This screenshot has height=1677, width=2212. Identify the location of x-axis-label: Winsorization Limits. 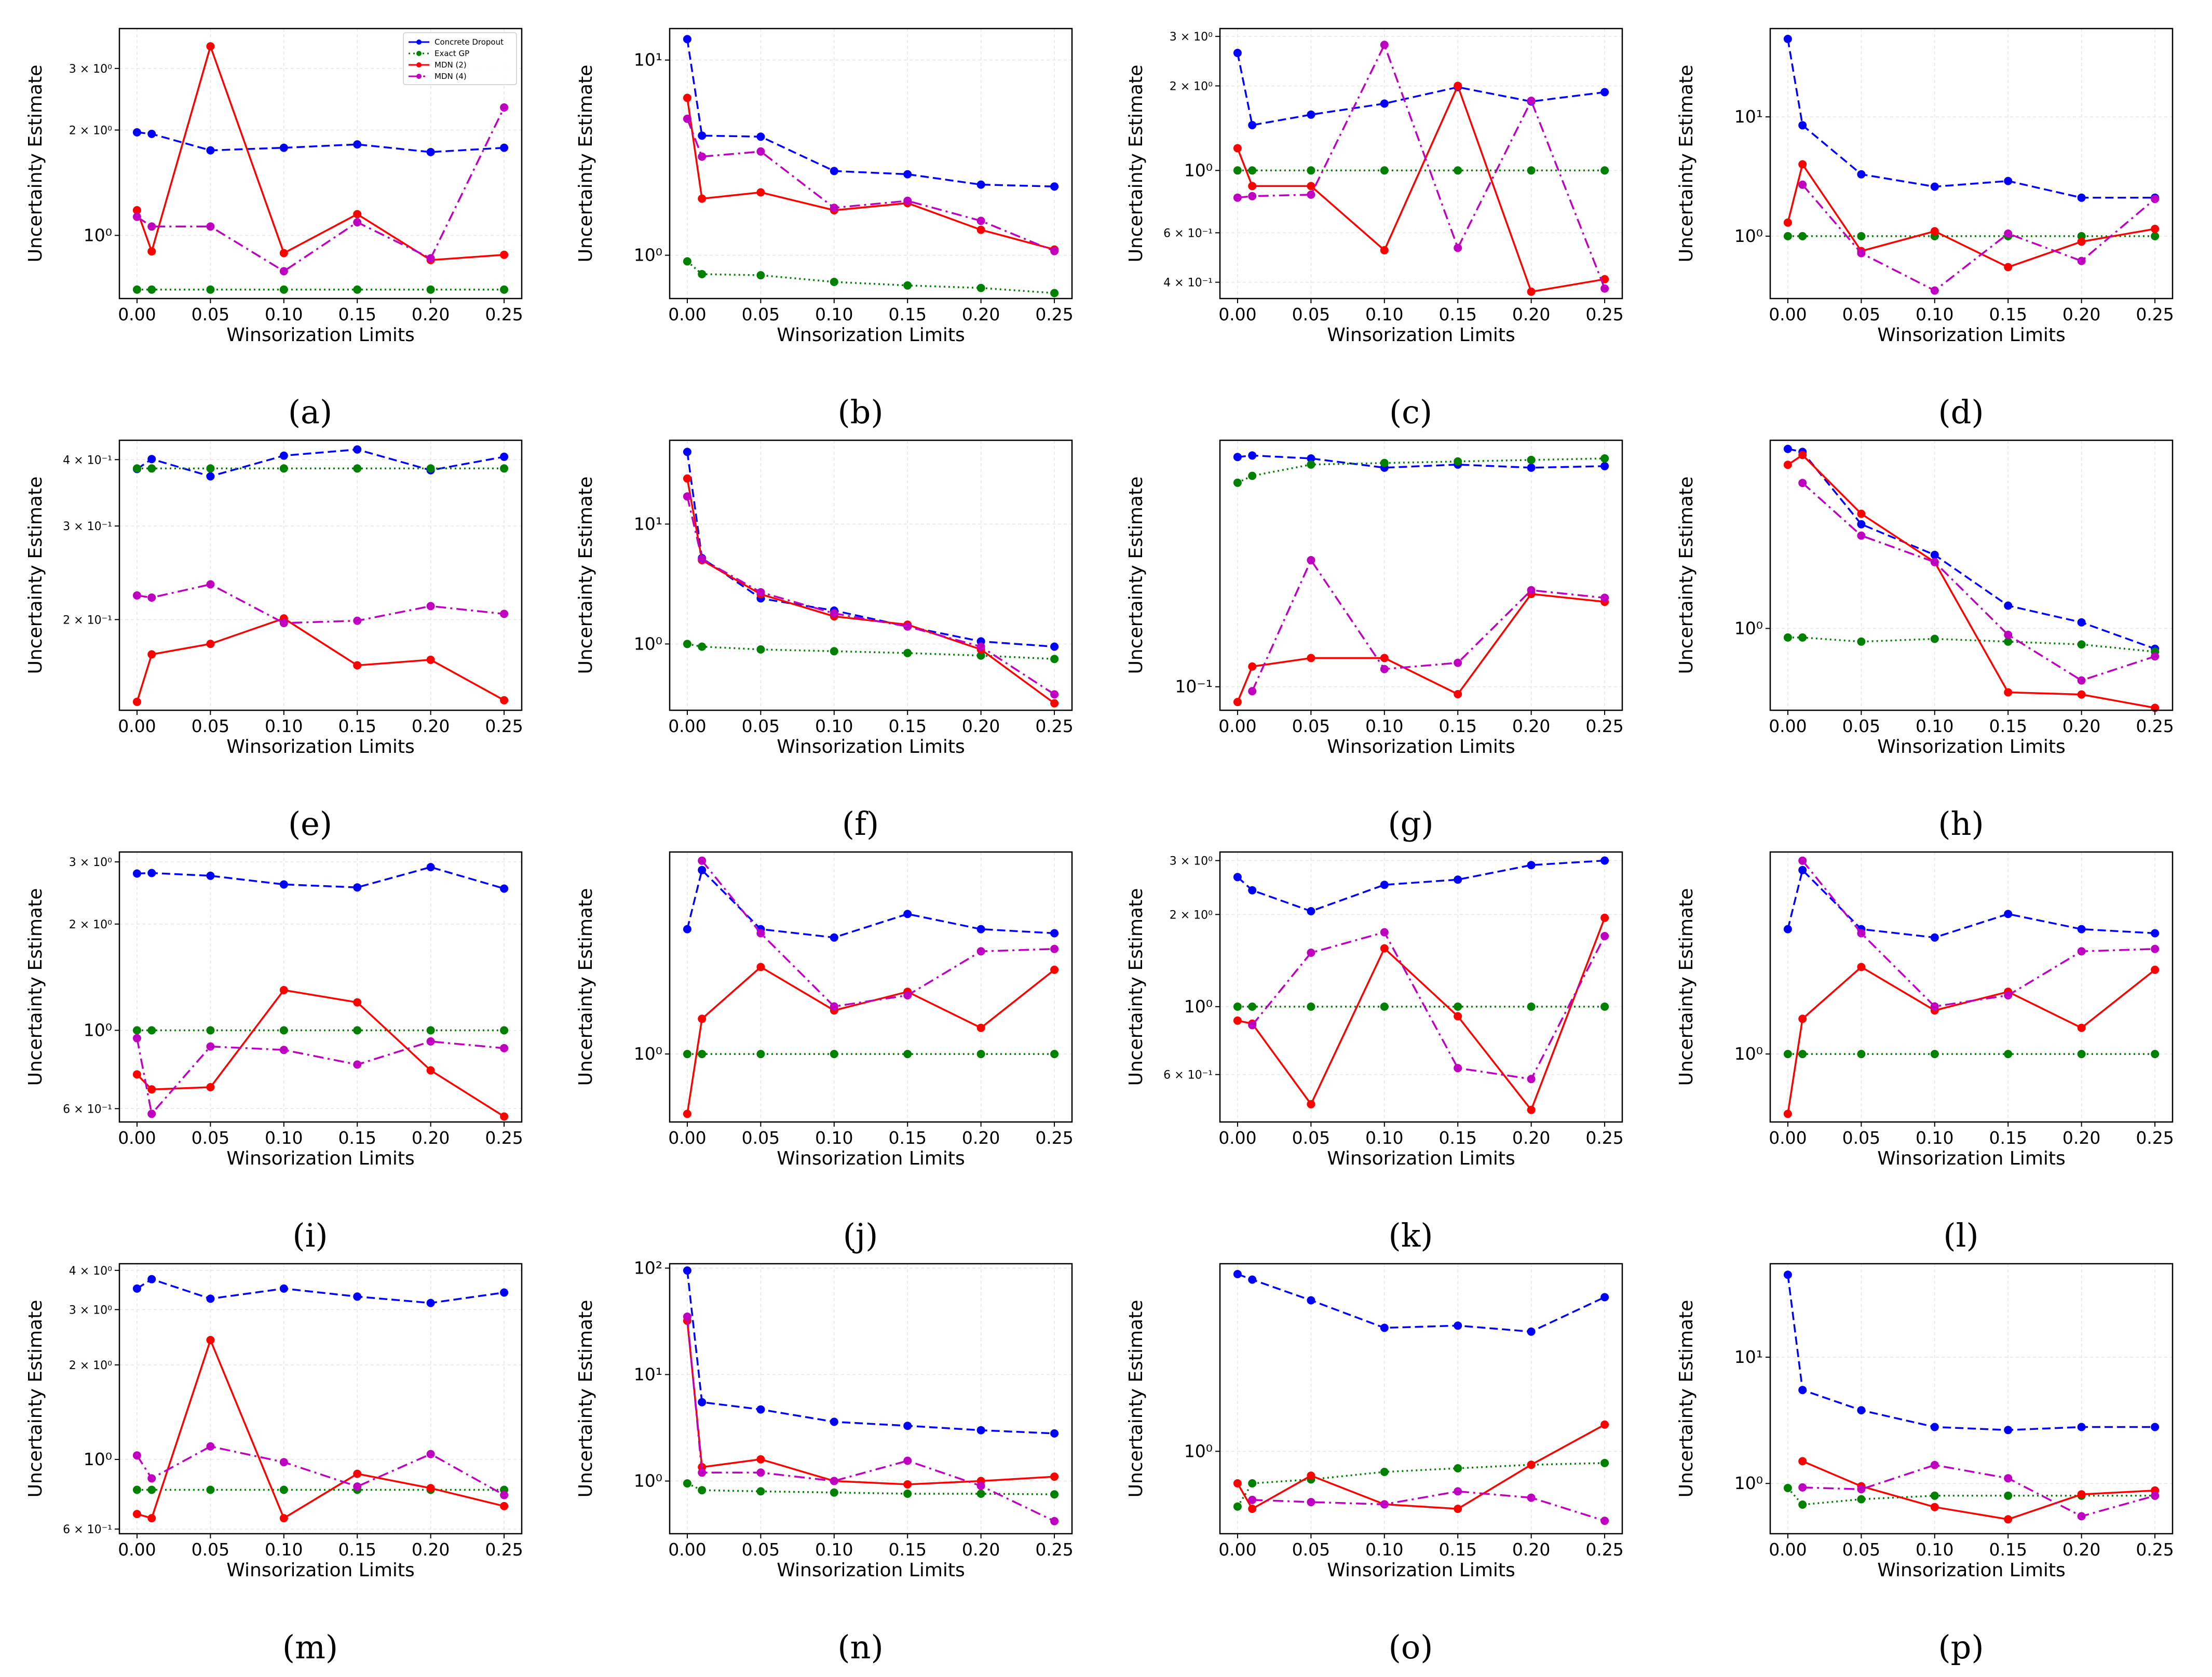
(1421, 747).